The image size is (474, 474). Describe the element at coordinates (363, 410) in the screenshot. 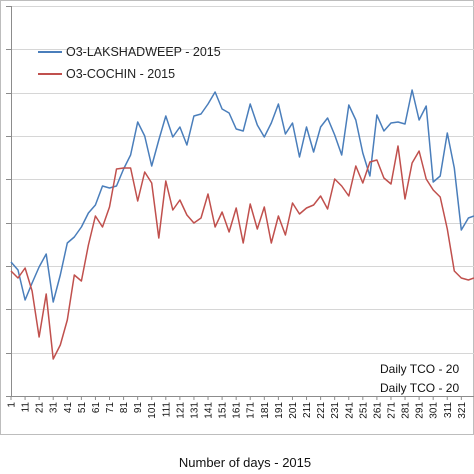

I see `x-tick-label: 251` at that location.